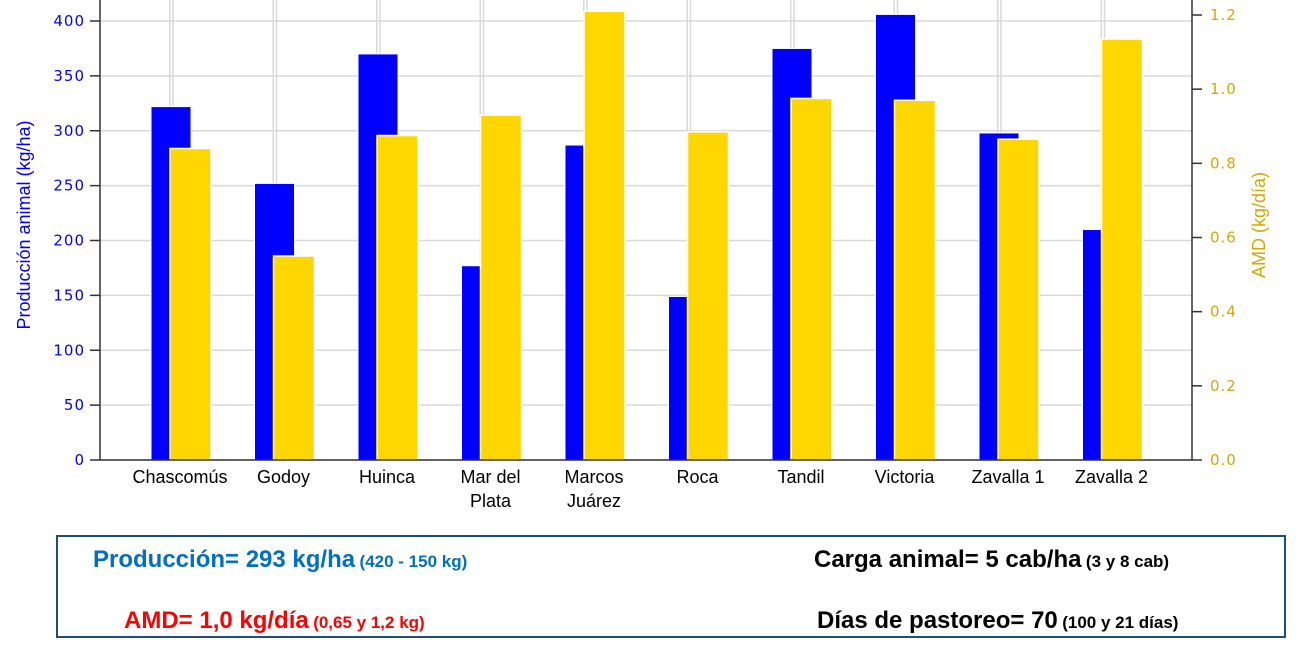 The image size is (1305, 657). What do you see at coordinates (69, 295) in the screenshot?
I see `left-axis-tick-label: 150` at bounding box center [69, 295].